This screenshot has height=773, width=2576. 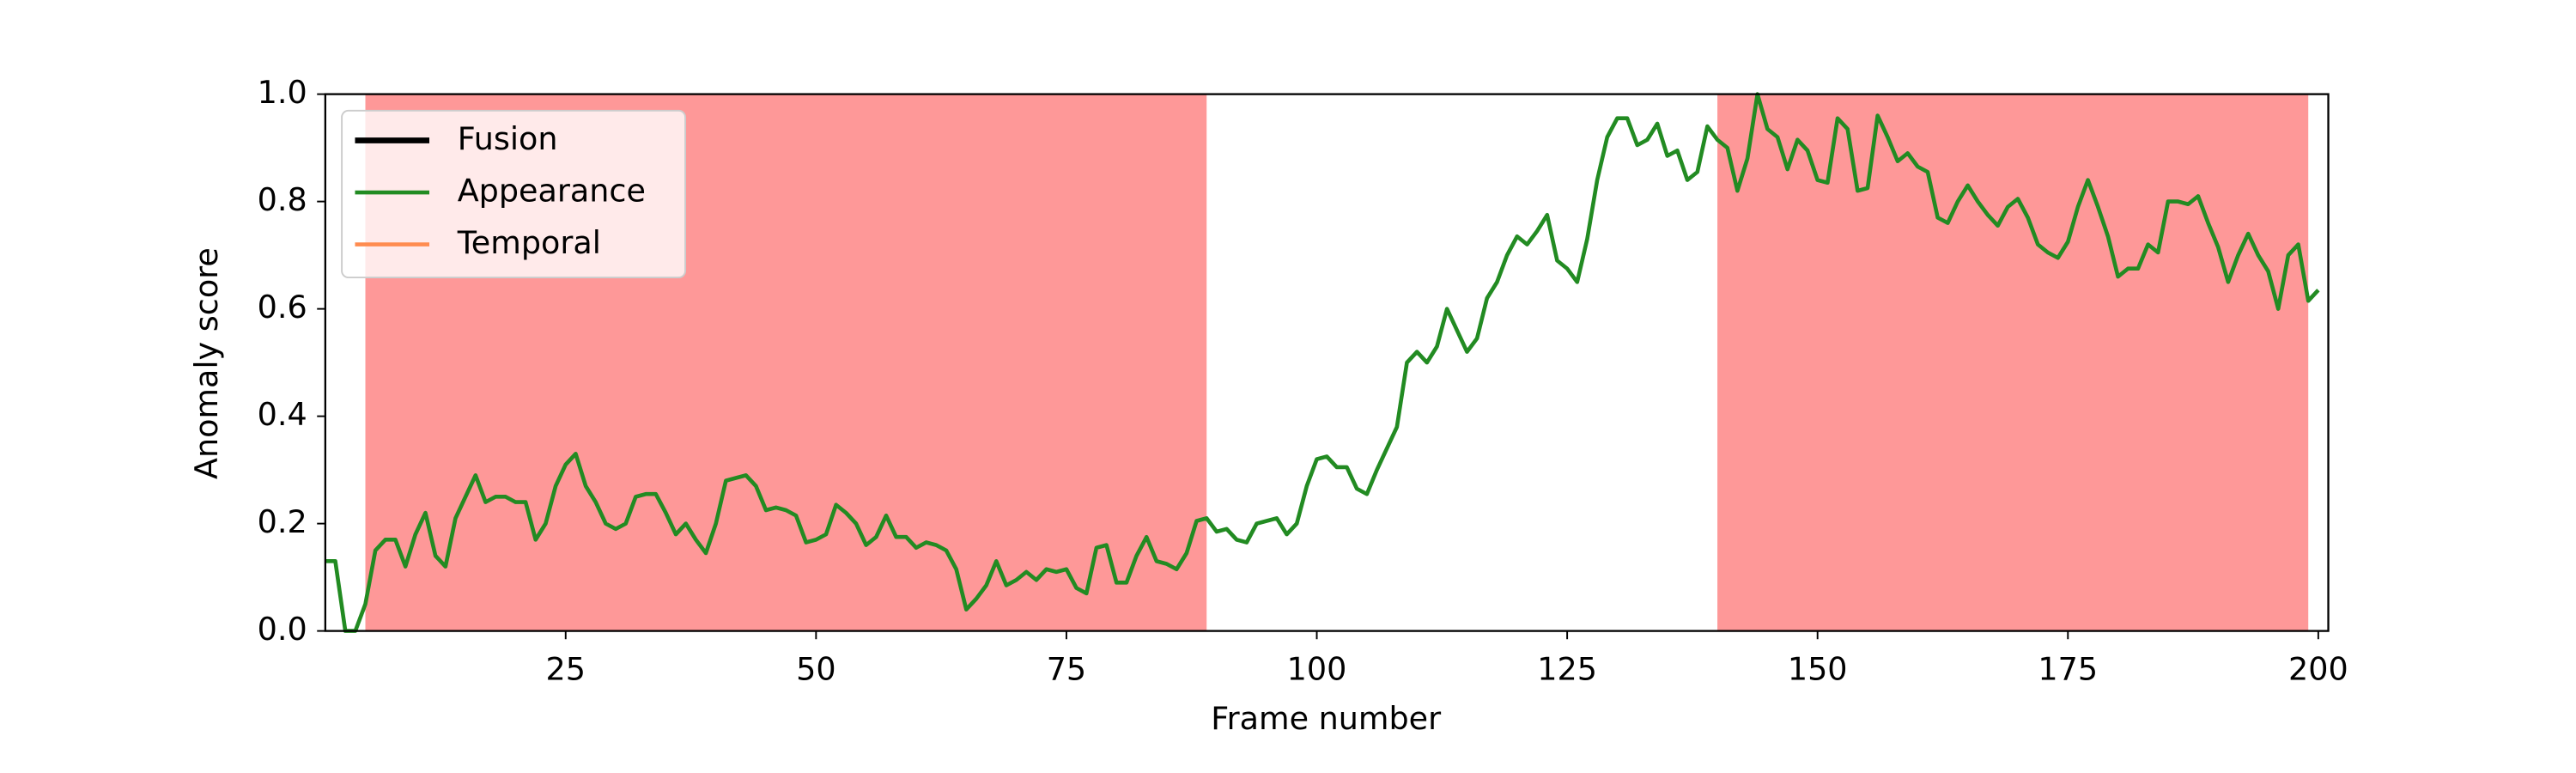 I want to click on x-tick-label: 100, so click(x=1317, y=668).